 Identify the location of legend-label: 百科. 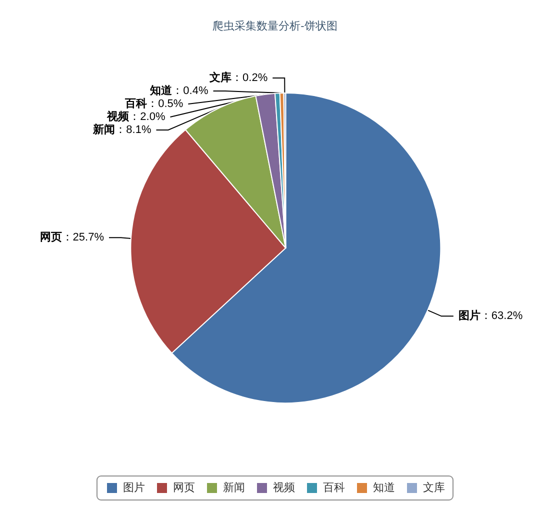
(334, 488).